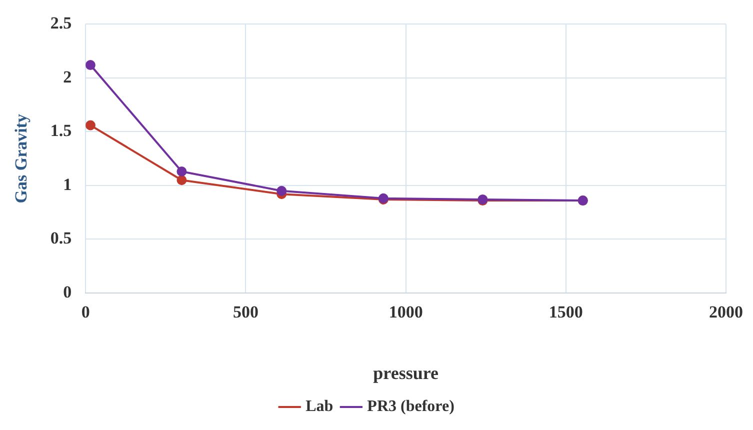 The image size is (753, 430). Describe the element at coordinates (410, 407) in the screenshot. I see `legend-label: PR3 (before)` at that location.